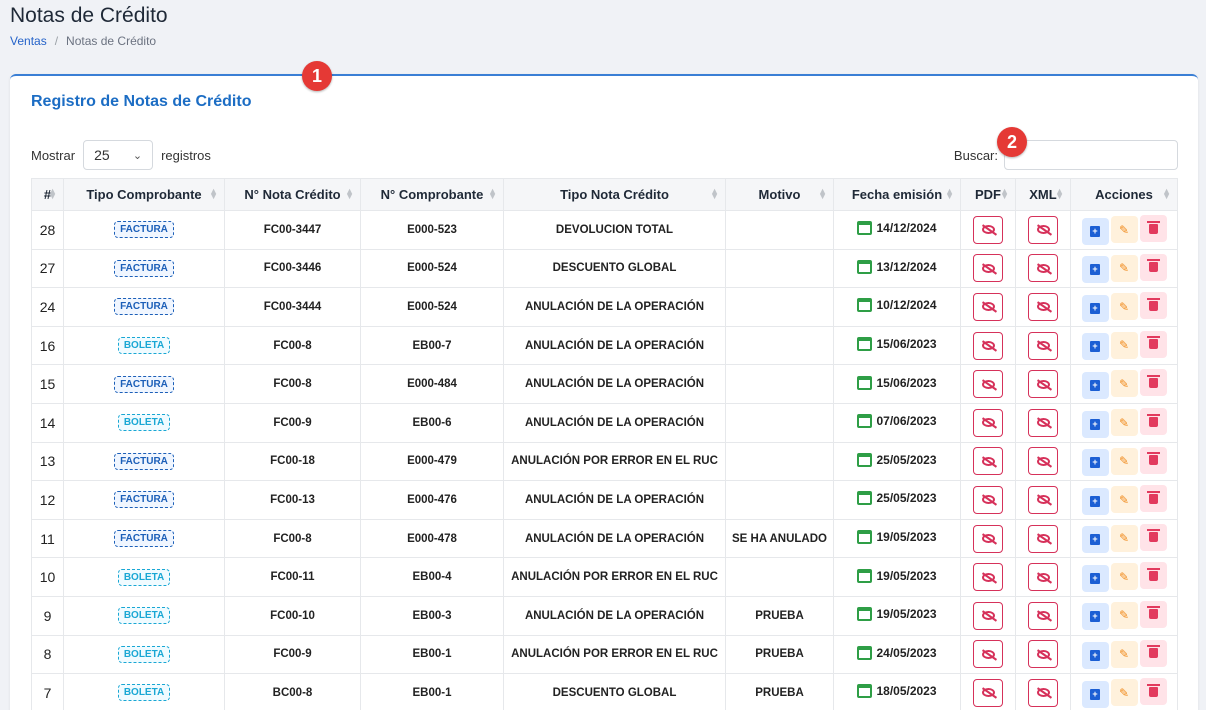 Image resolution: width=1206 pixels, height=710 pixels. What do you see at coordinates (144, 194) in the screenshot?
I see `column-header: Tipo Comprobante ▲ ▼` at bounding box center [144, 194].